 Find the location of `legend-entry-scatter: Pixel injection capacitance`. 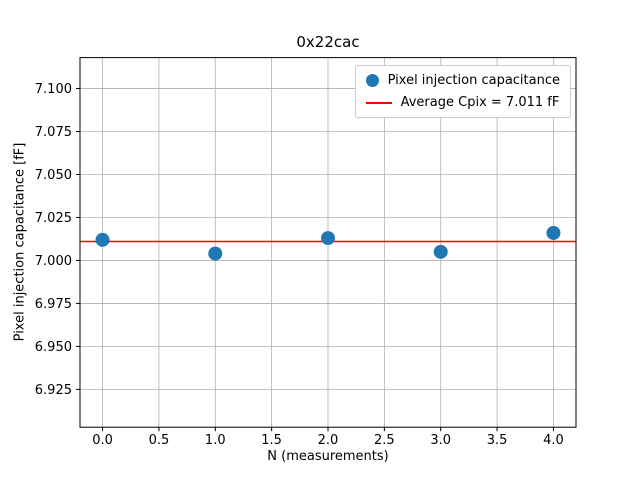

legend-entry-scatter: Pixel injection capacitance is located at coordinates (462, 80).